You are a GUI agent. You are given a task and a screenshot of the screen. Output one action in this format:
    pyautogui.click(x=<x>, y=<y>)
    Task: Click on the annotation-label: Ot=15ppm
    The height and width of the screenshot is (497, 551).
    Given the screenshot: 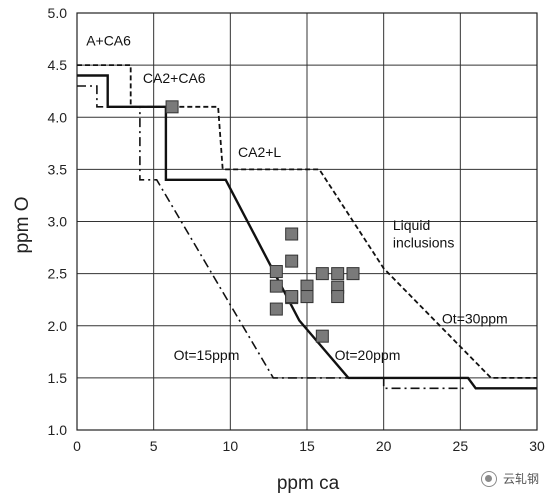 What is the action you would take?
    pyautogui.click(x=207, y=355)
    